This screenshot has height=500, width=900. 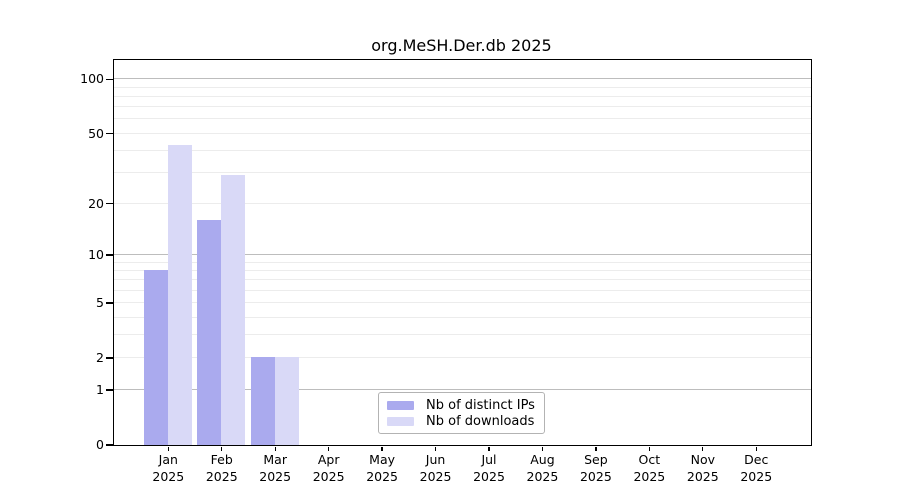 I want to click on x-tick-label: Oct 2025, so click(x=649, y=468).